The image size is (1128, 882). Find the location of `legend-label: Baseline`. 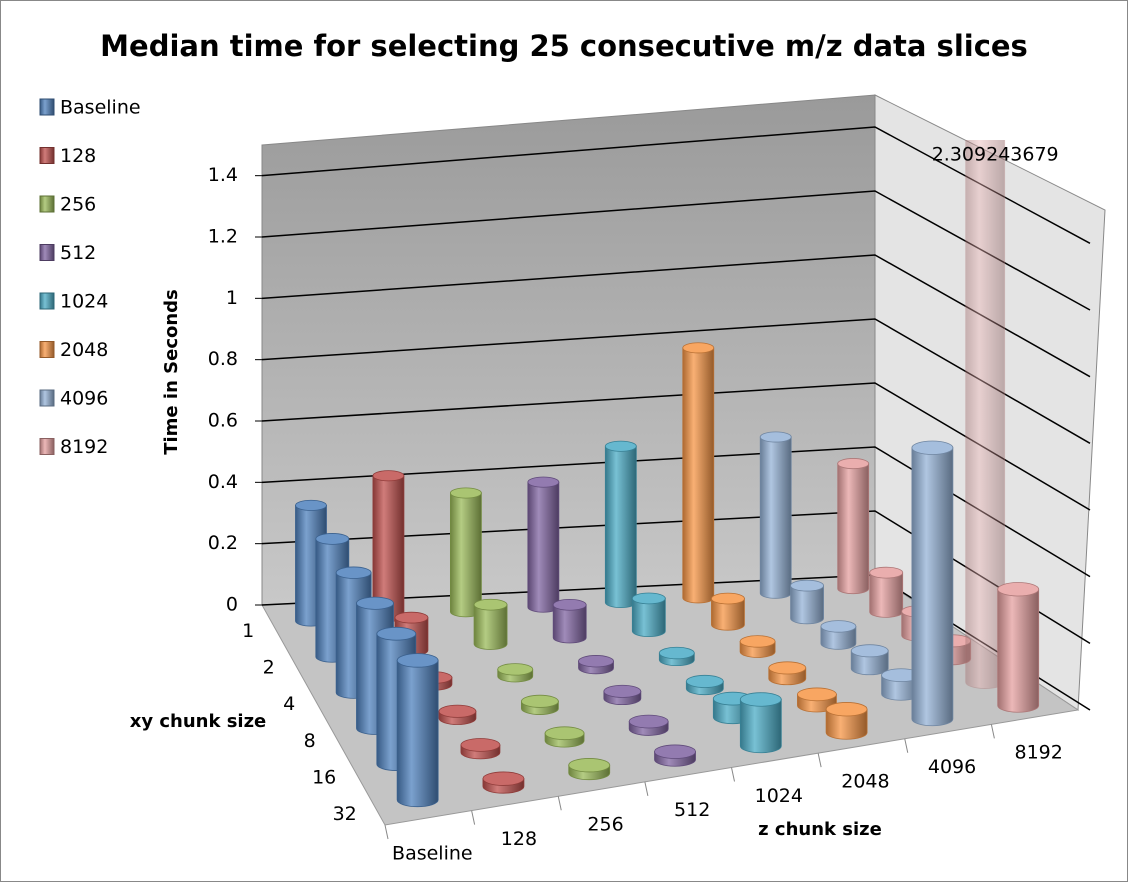

legend-label: Baseline is located at coordinates (100, 108).